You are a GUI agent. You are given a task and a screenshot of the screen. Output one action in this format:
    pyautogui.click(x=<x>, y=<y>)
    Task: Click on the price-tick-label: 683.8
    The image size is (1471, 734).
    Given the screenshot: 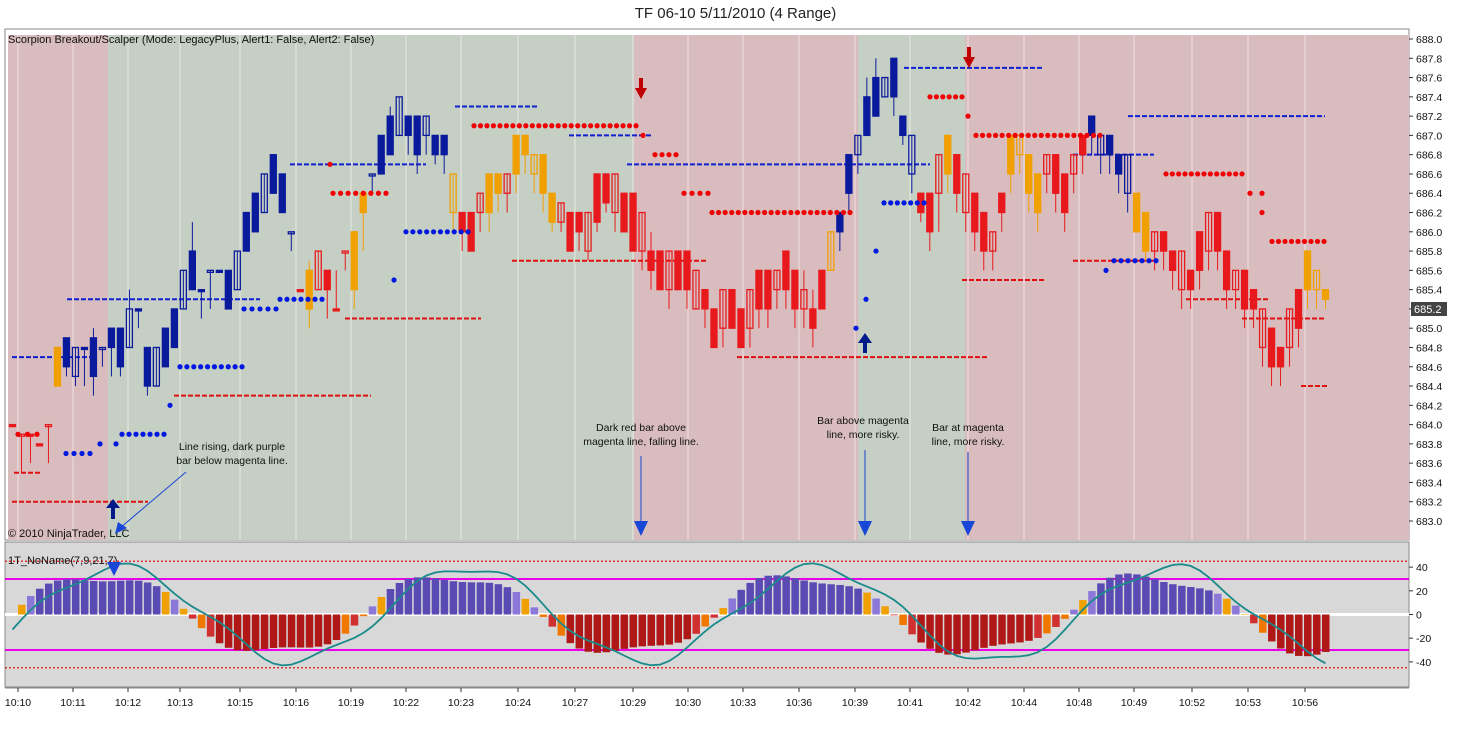 What is the action you would take?
    pyautogui.click(x=1429, y=445)
    